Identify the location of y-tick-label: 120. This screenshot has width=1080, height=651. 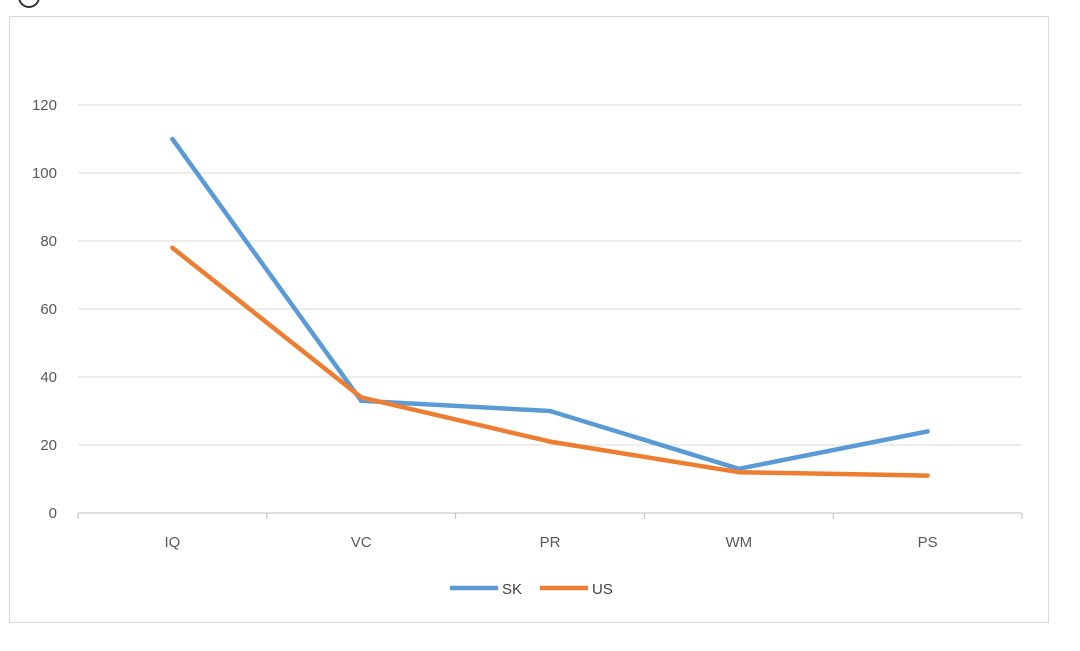
(44, 105).